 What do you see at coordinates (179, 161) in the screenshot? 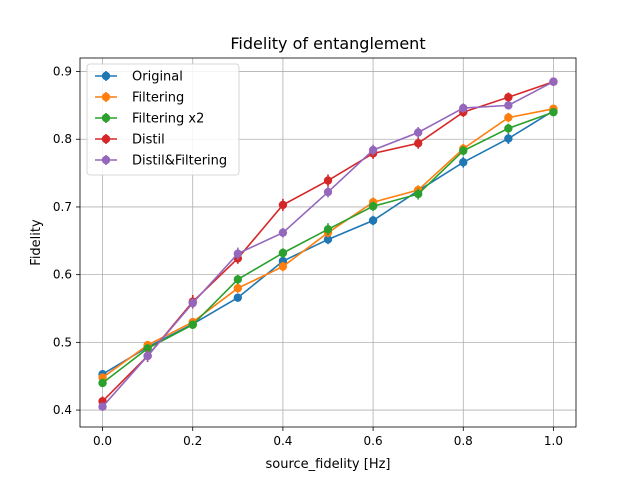
I see `legend-label: Distil&Filtering` at bounding box center [179, 161].